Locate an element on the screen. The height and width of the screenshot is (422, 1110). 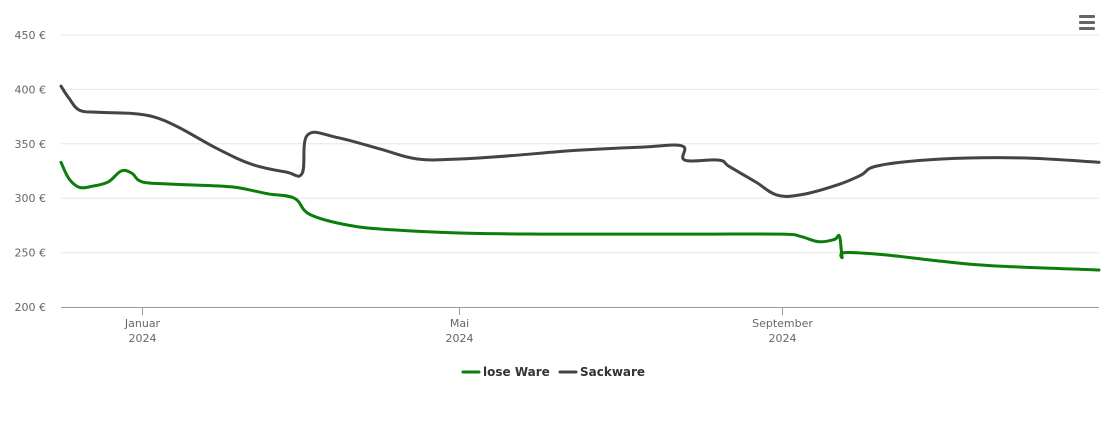
legend-label-0: lose Ware is located at coordinates (516, 372).